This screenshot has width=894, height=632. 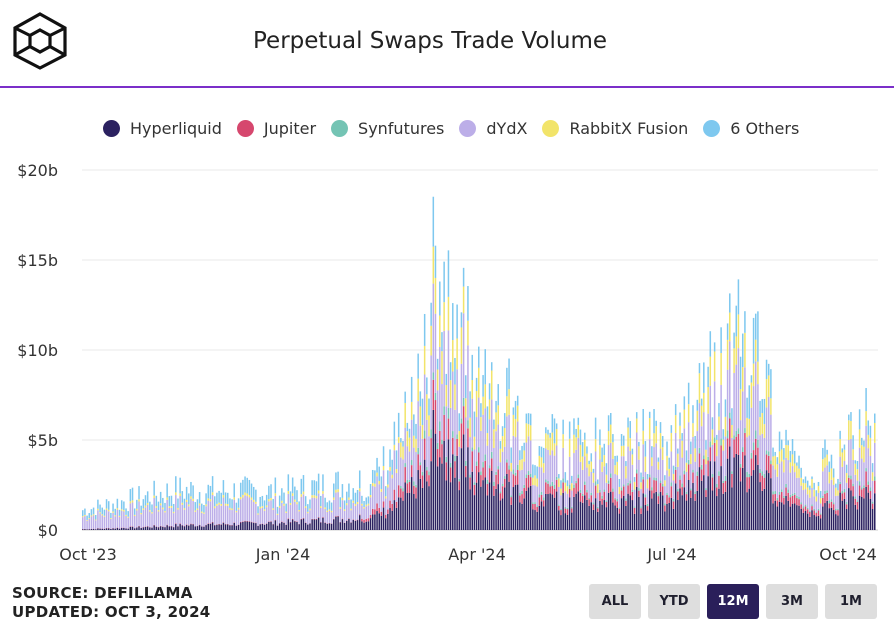 What do you see at coordinates (733, 601) in the screenshot?
I see `range-button-12m: 12M` at bounding box center [733, 601].